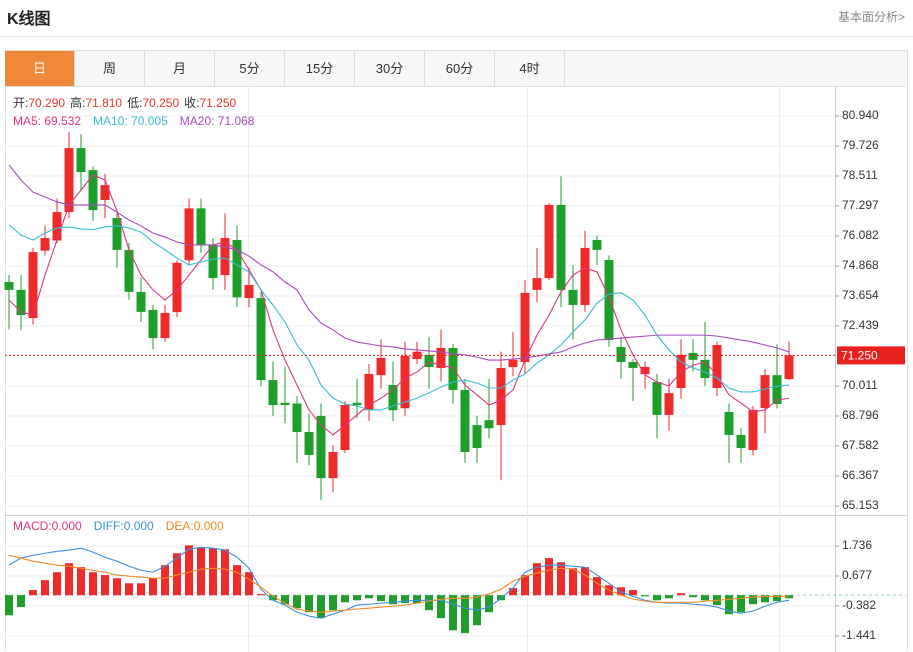 The width and height of the screenshot is (913, 652). What do you see at coordinates (40, 68) in the screenshot?
I see `period-tab: 日` at bounding box center [40, 68].